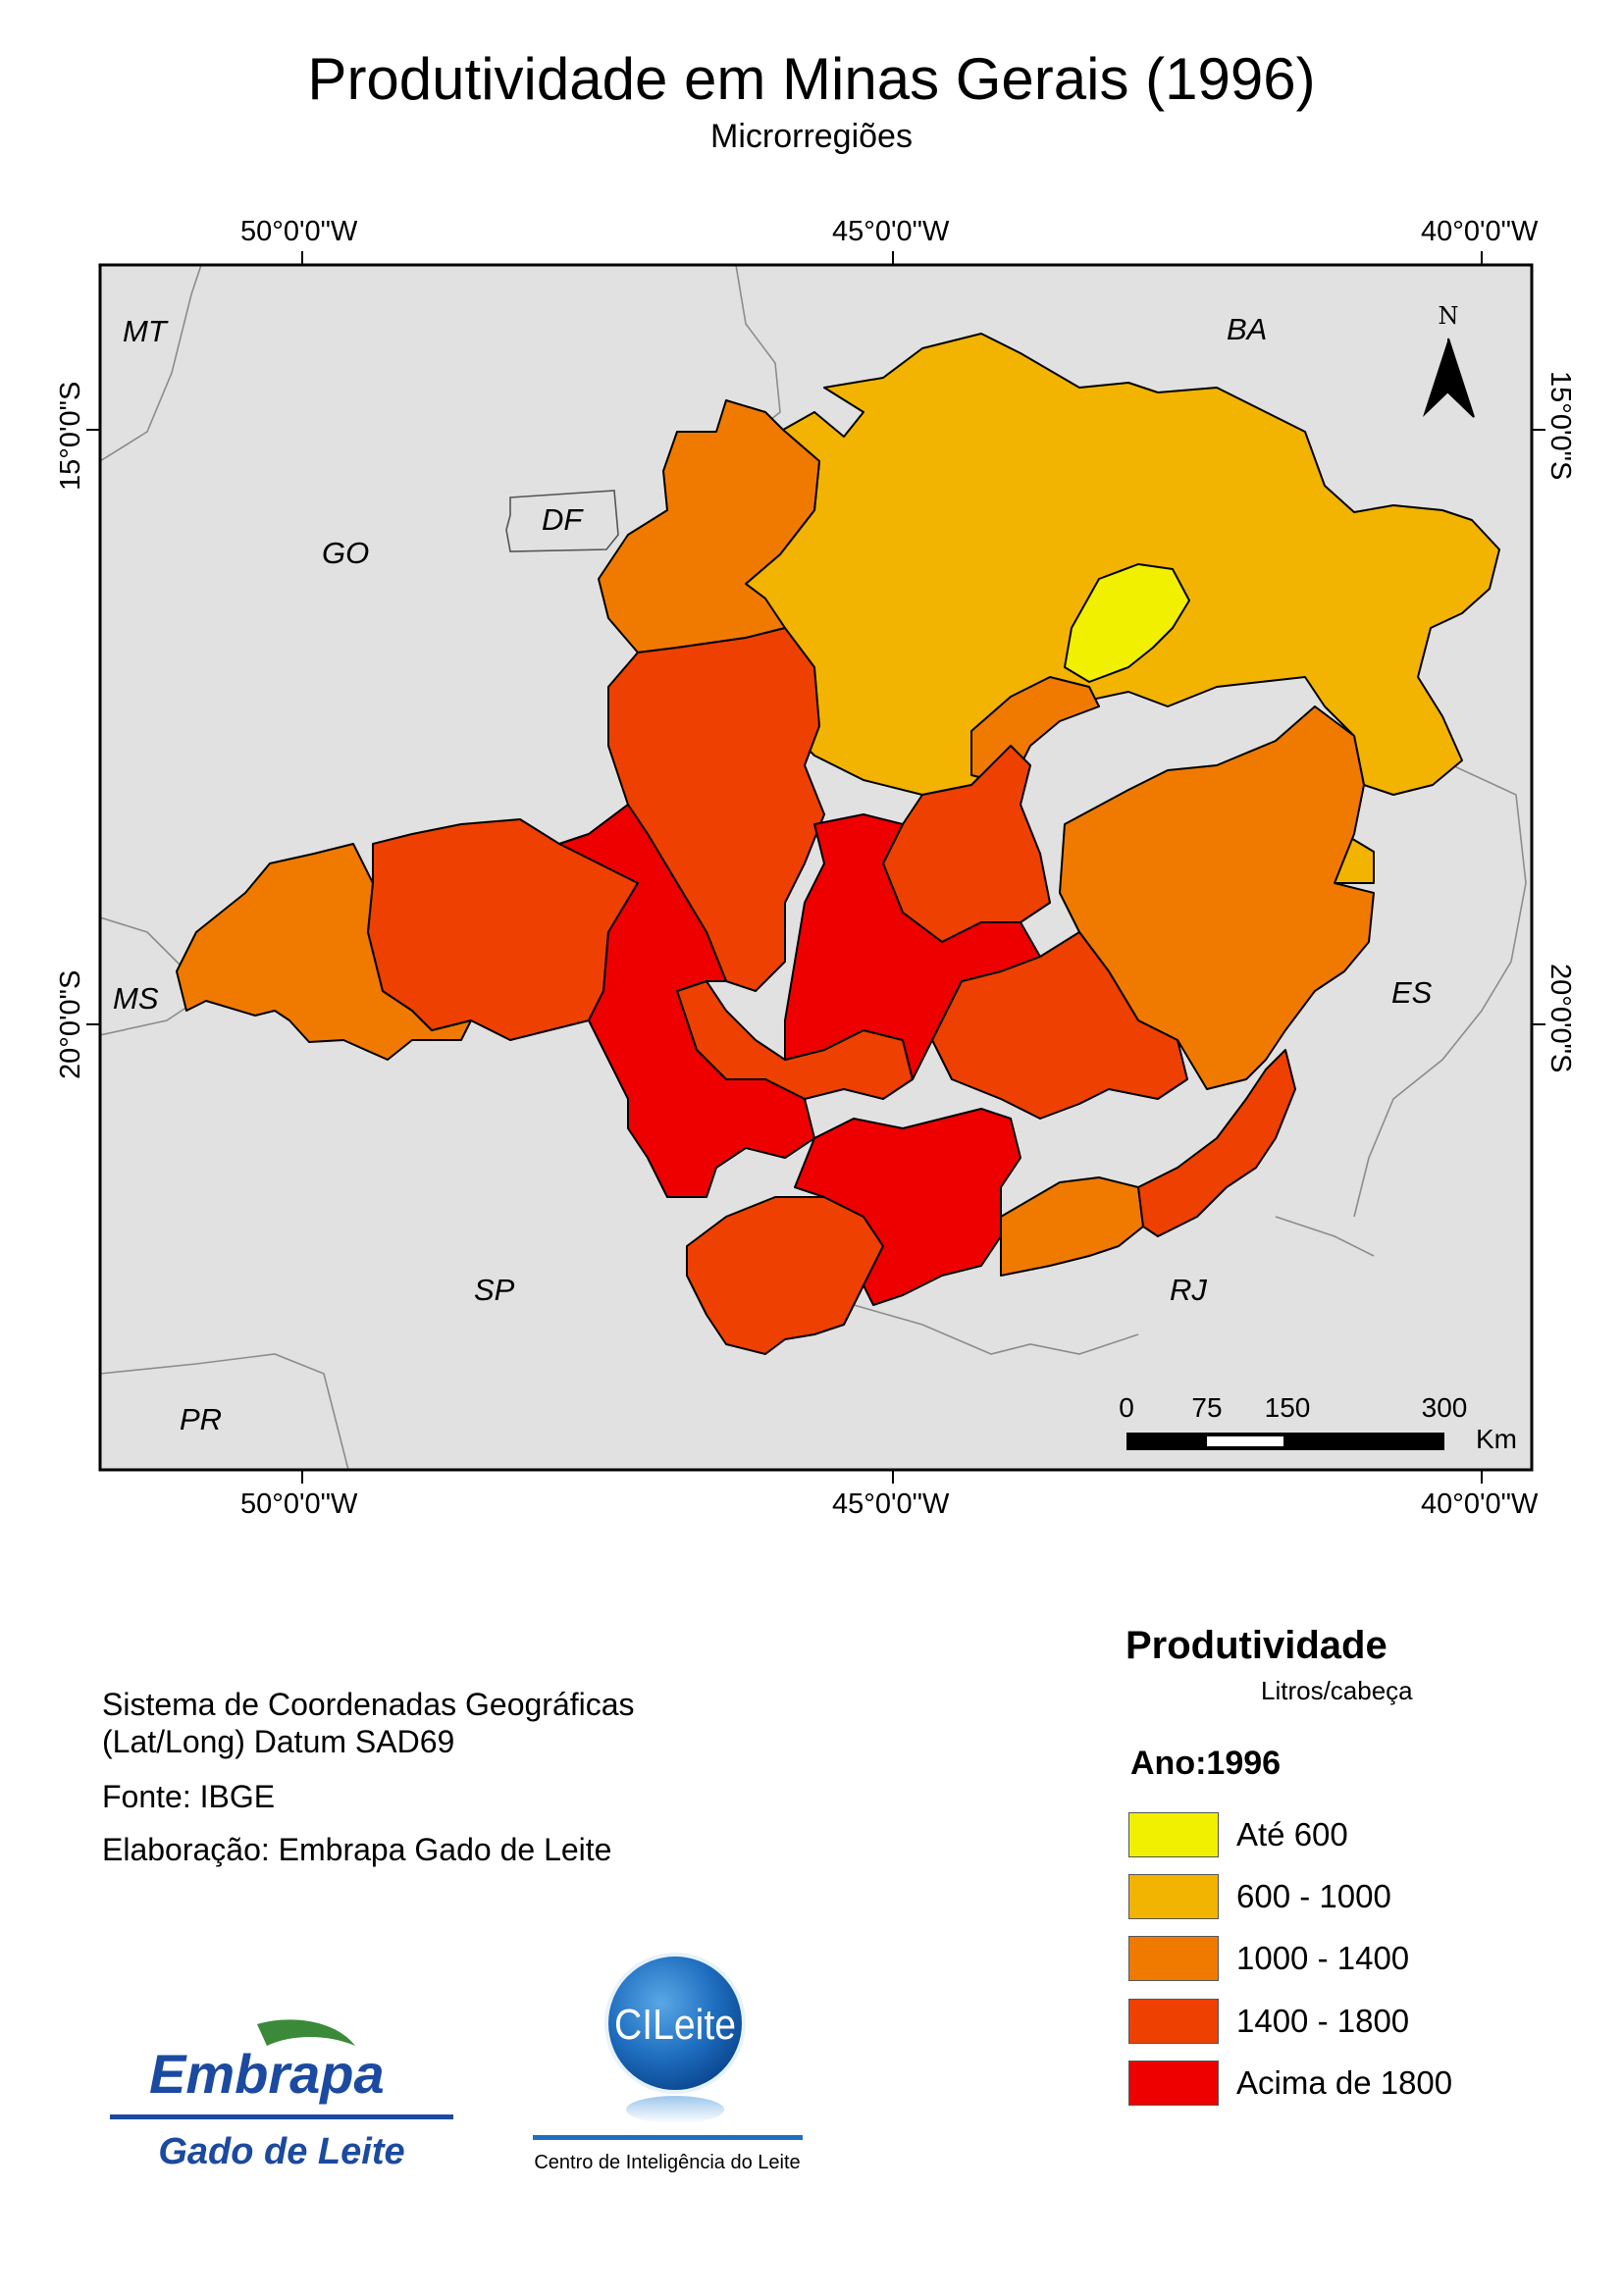 The height and width of the screenshot is (2296, 1623). What do you see at coordinates (811, 79) in the screenshot?
I see `map-title: Produtividade em Minas Gerais (1996)` at bounding box center [811, 79].